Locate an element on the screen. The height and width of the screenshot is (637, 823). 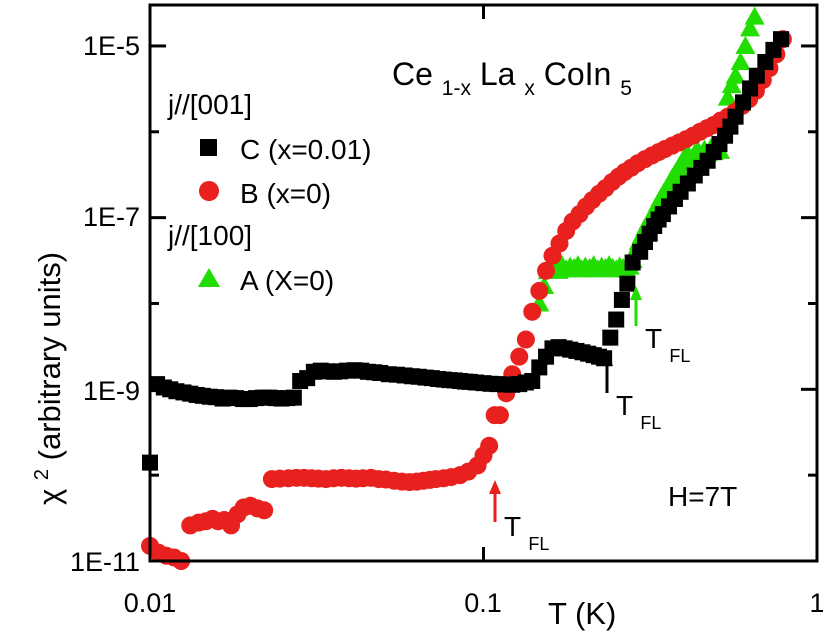
title-subscript: 5 is located at coordinates (626, 88).